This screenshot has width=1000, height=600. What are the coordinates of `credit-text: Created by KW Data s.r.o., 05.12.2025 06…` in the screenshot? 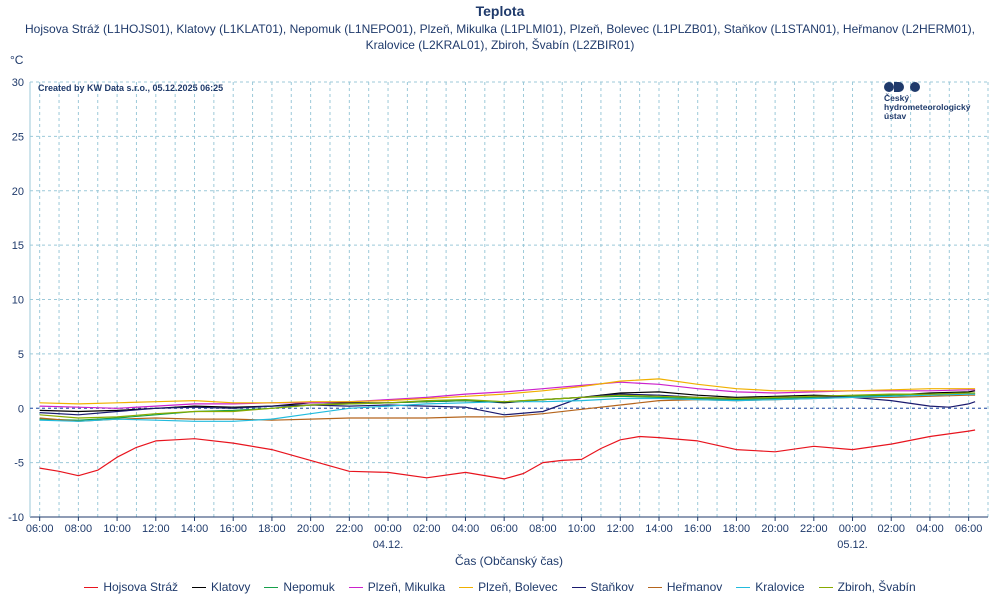 It's located at (131, 88).